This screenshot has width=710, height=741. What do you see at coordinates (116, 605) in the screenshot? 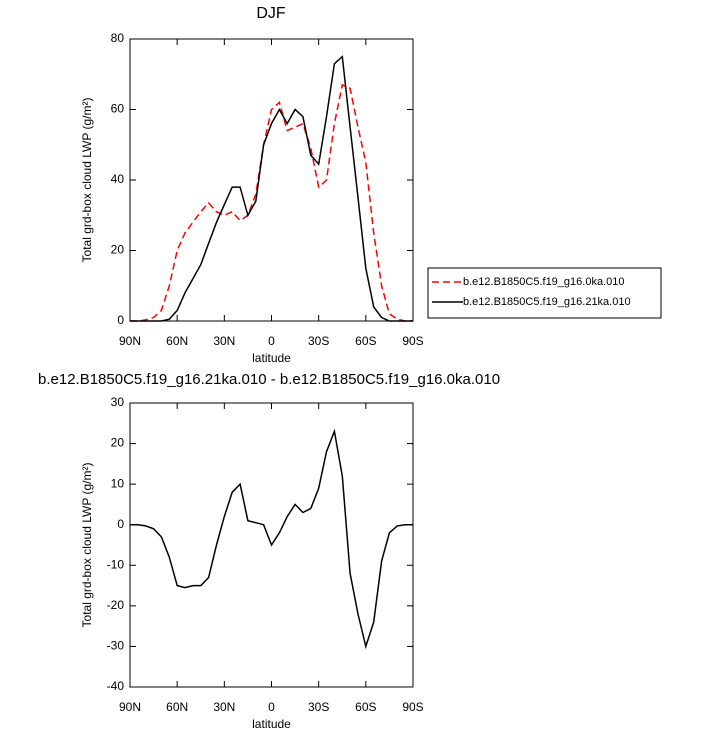
I see `y-tick-label: -20` at bounding box center [116, 605].